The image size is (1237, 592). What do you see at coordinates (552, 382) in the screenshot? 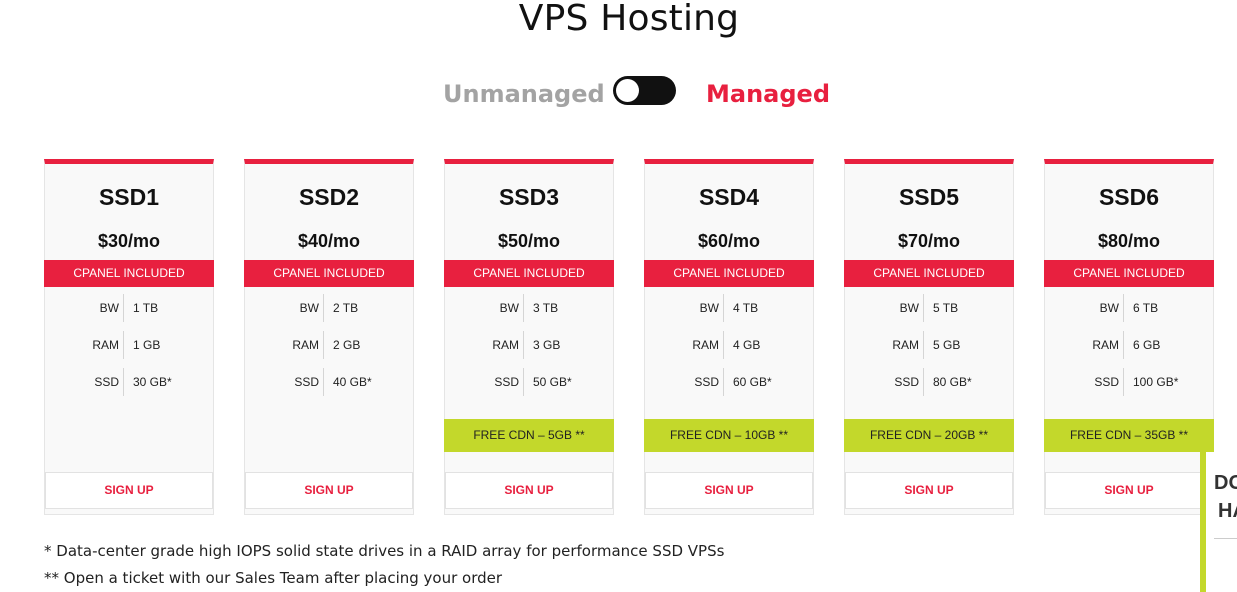
I see `spec-value: 50 GB*` at bounding box center [552, 382].